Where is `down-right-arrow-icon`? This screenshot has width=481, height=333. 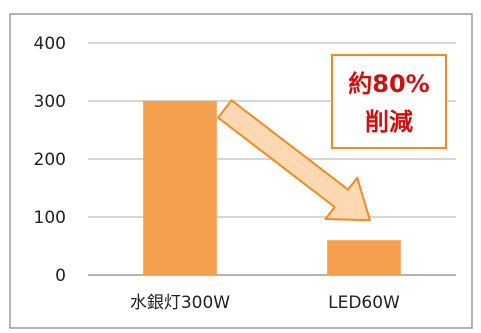
down-right-arrow-icon is located at coordinates (294, 160).